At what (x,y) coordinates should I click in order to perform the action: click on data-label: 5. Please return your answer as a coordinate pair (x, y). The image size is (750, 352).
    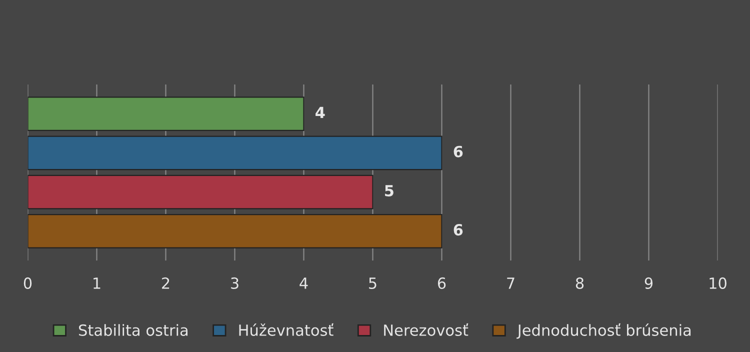
    Looking at the image, I should click on (389, 190).